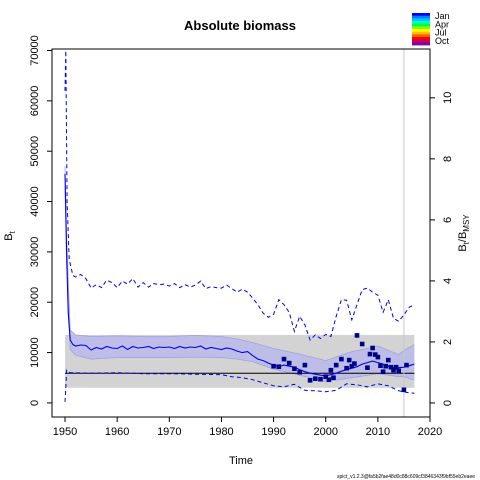 The width and height of the screenshot is (480, 480). What do you see at coordinates (65, 432) in the screenshot?
I see `x-tick-label: 1950` at bounding box center [65, 432].